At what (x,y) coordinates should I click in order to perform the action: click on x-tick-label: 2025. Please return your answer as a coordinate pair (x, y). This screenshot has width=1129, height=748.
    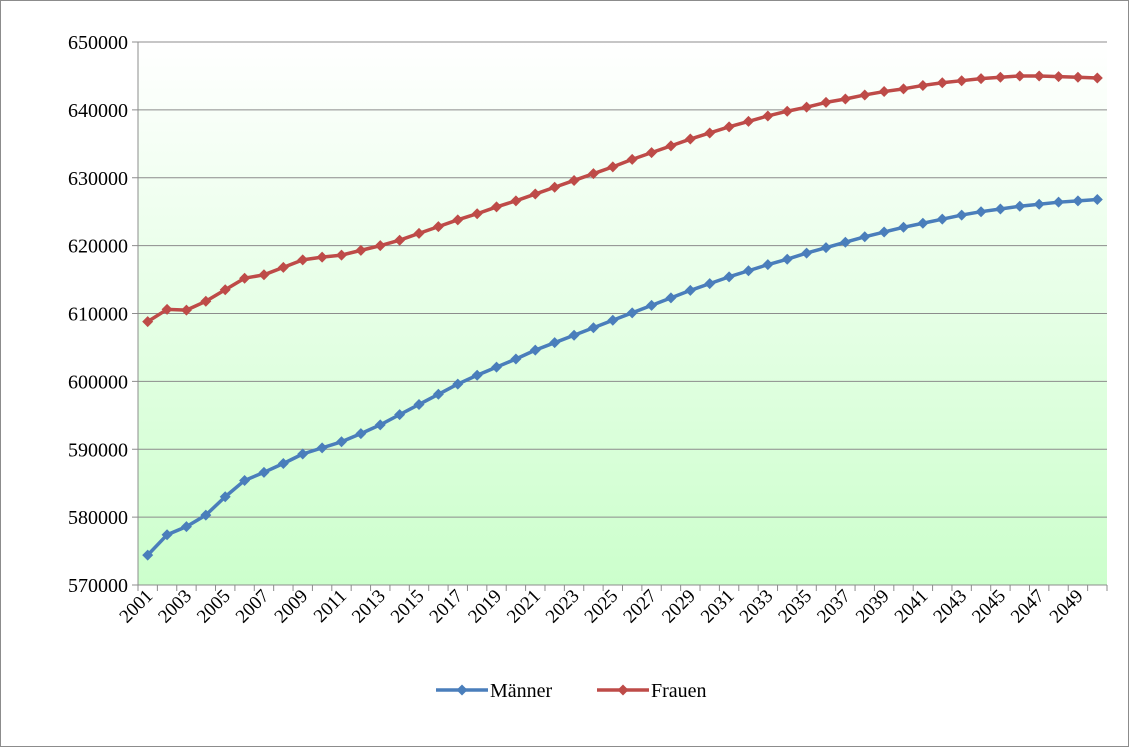
    Looking at the image, I should click on (602, 607).